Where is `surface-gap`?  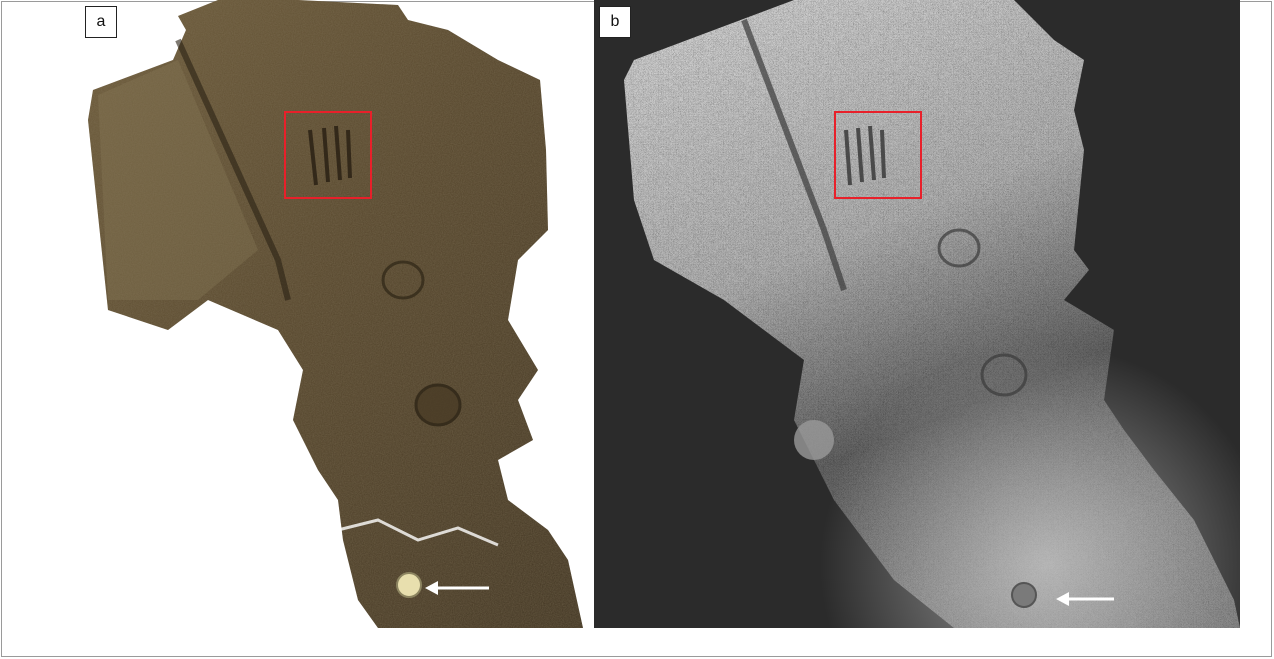
surface-gap is located at coordinates (418, 532).